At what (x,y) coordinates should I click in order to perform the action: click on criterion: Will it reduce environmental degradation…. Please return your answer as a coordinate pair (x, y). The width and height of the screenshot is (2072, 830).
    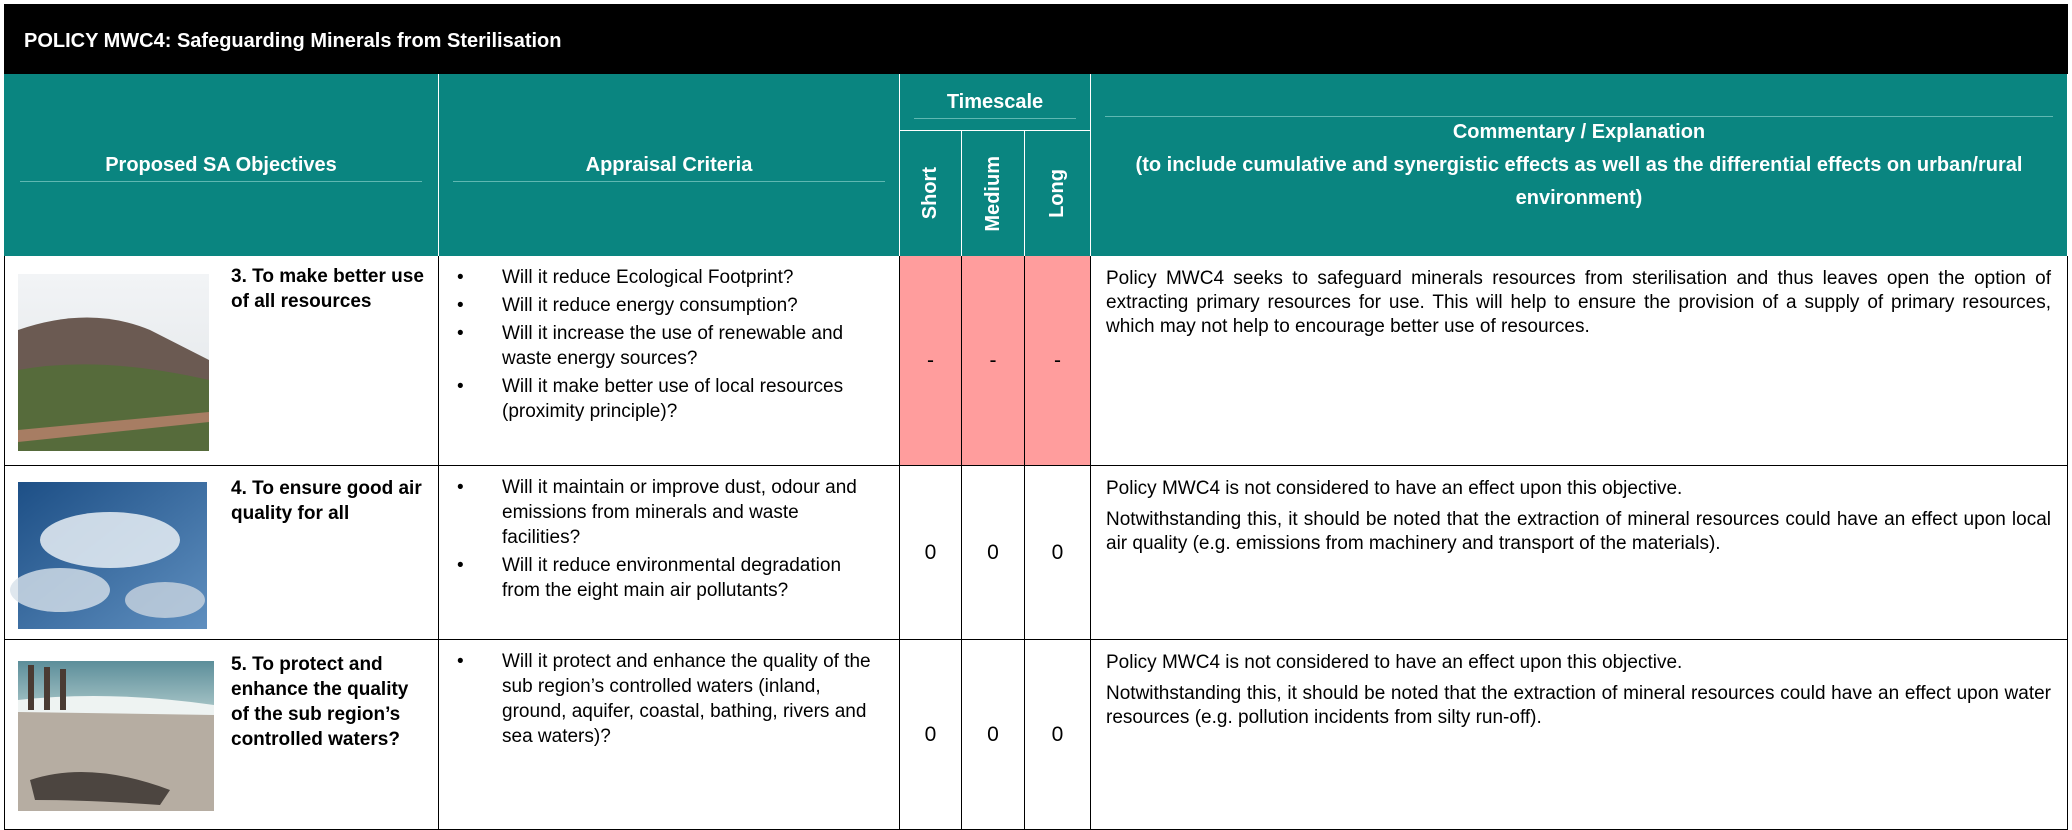
    Looking at the image, I should click on (669, 578).